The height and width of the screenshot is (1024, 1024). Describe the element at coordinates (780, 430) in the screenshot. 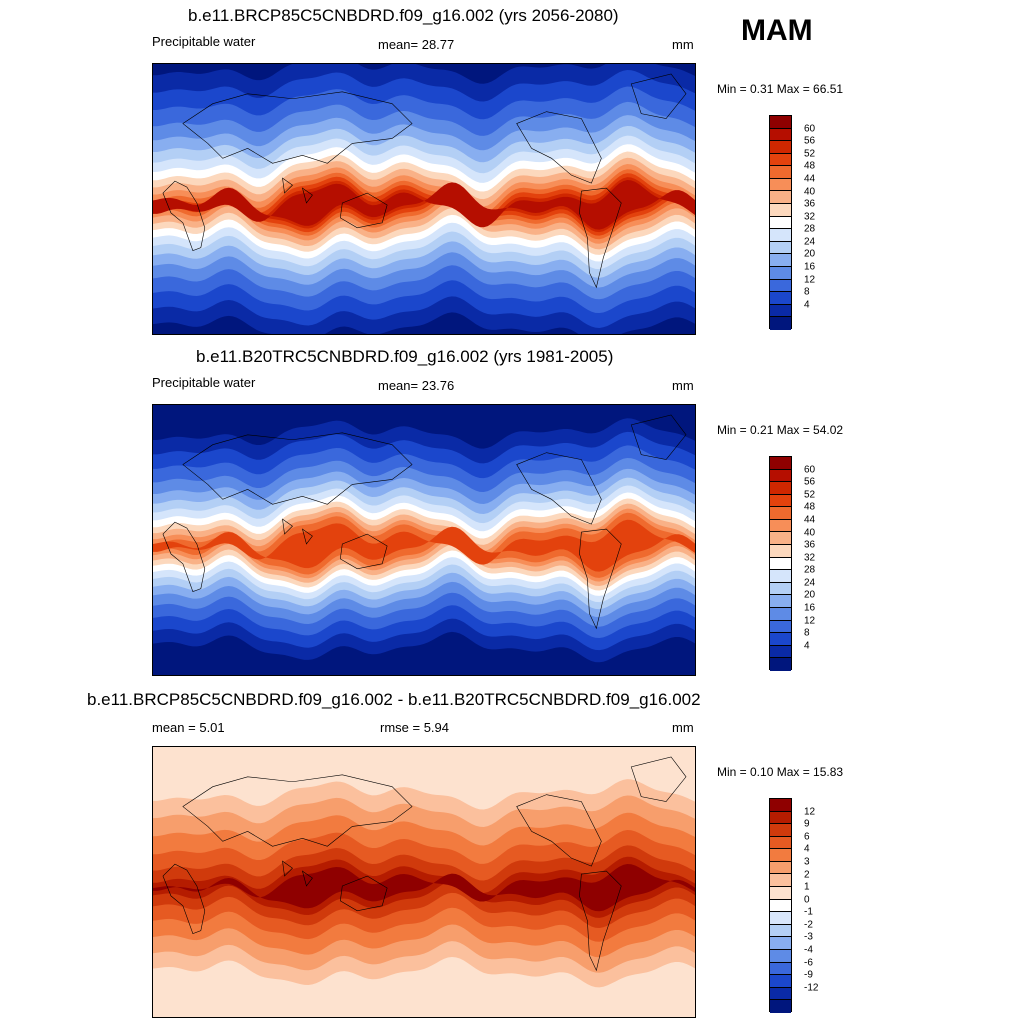

I see `panel-2-minmax: Min = 0.21 Max = 54.02` at that location.